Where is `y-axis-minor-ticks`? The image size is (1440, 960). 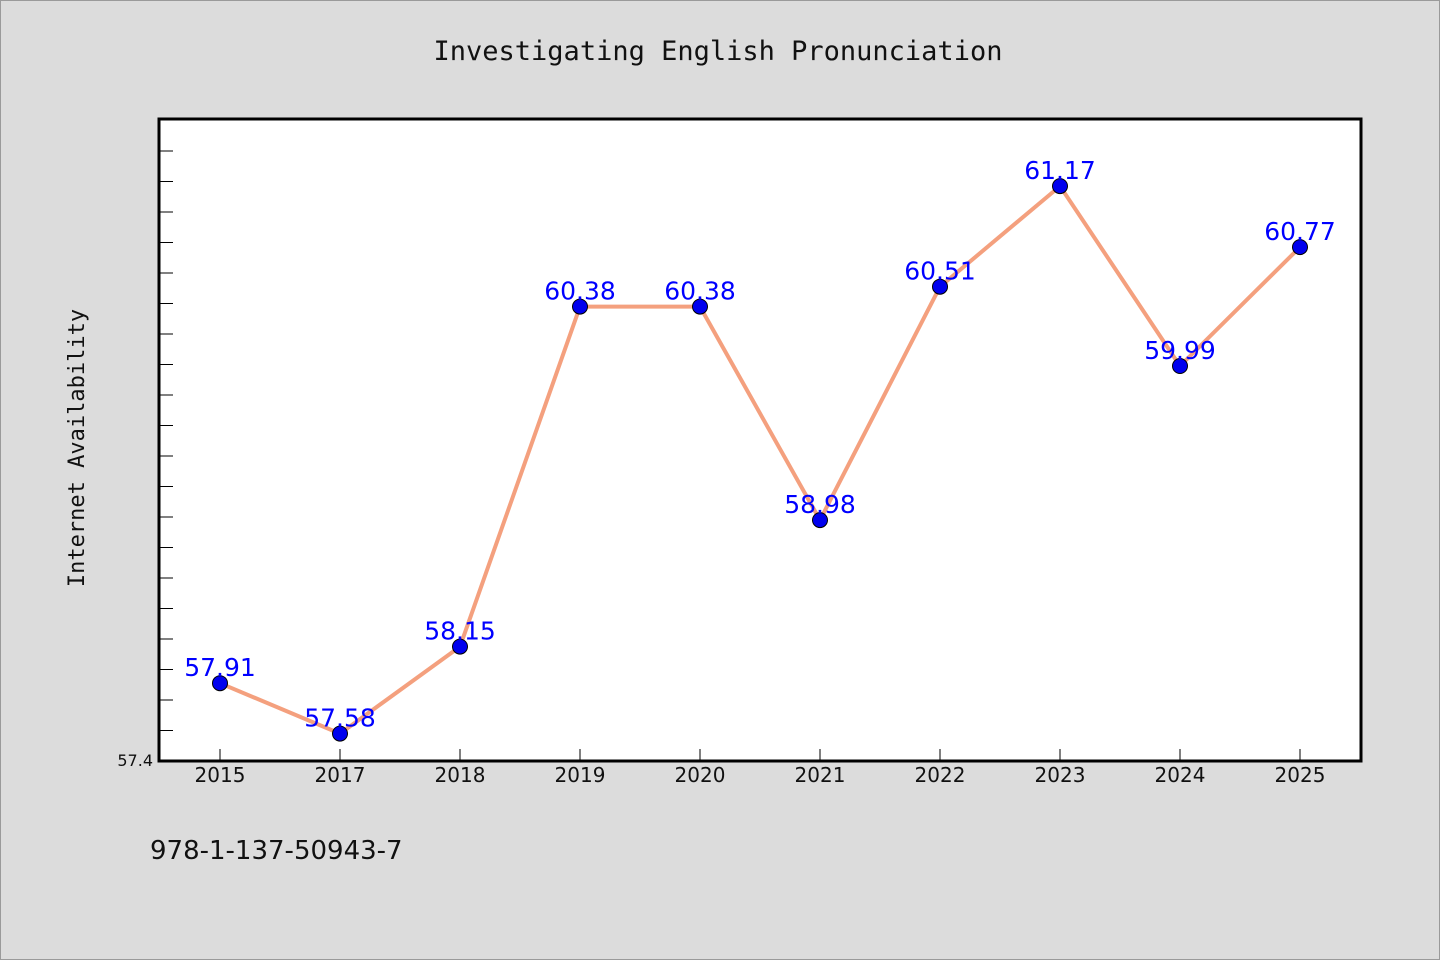
y-axis-minor-ticks is located at coordinates (166, 440).